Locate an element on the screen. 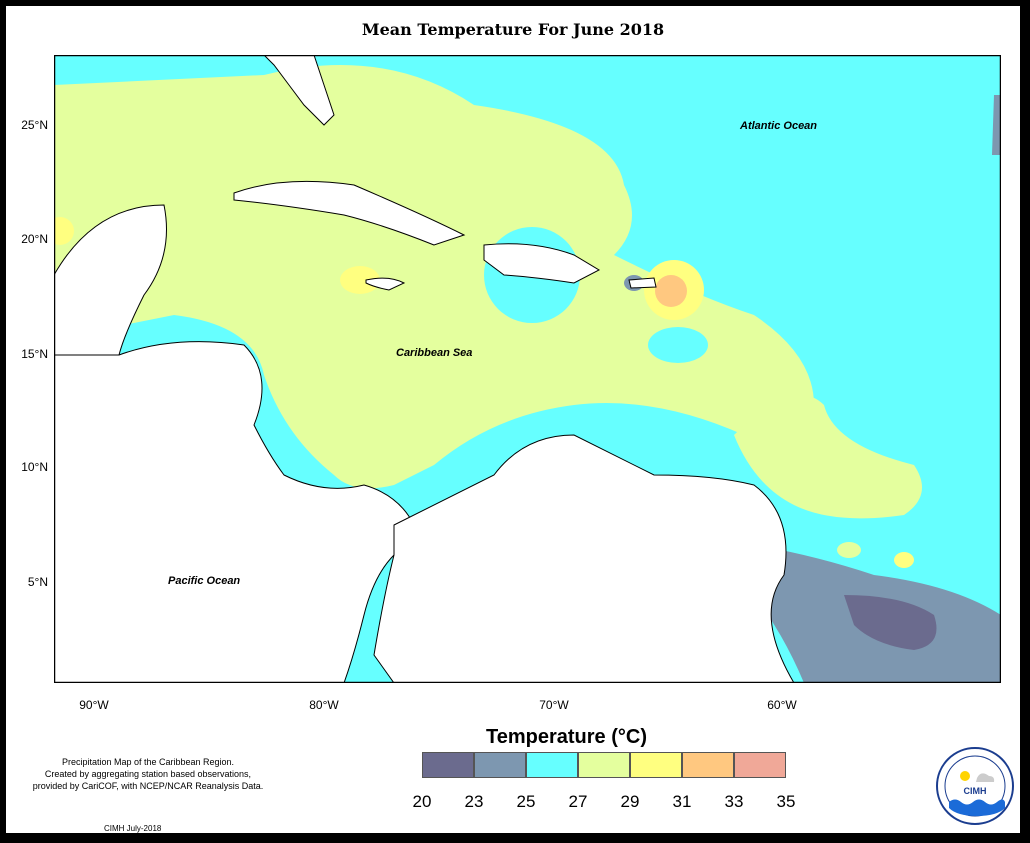 This screenshot has height=843, width=1030. zone-27-29-lesser-antilles is located at coordinates (828, 457).